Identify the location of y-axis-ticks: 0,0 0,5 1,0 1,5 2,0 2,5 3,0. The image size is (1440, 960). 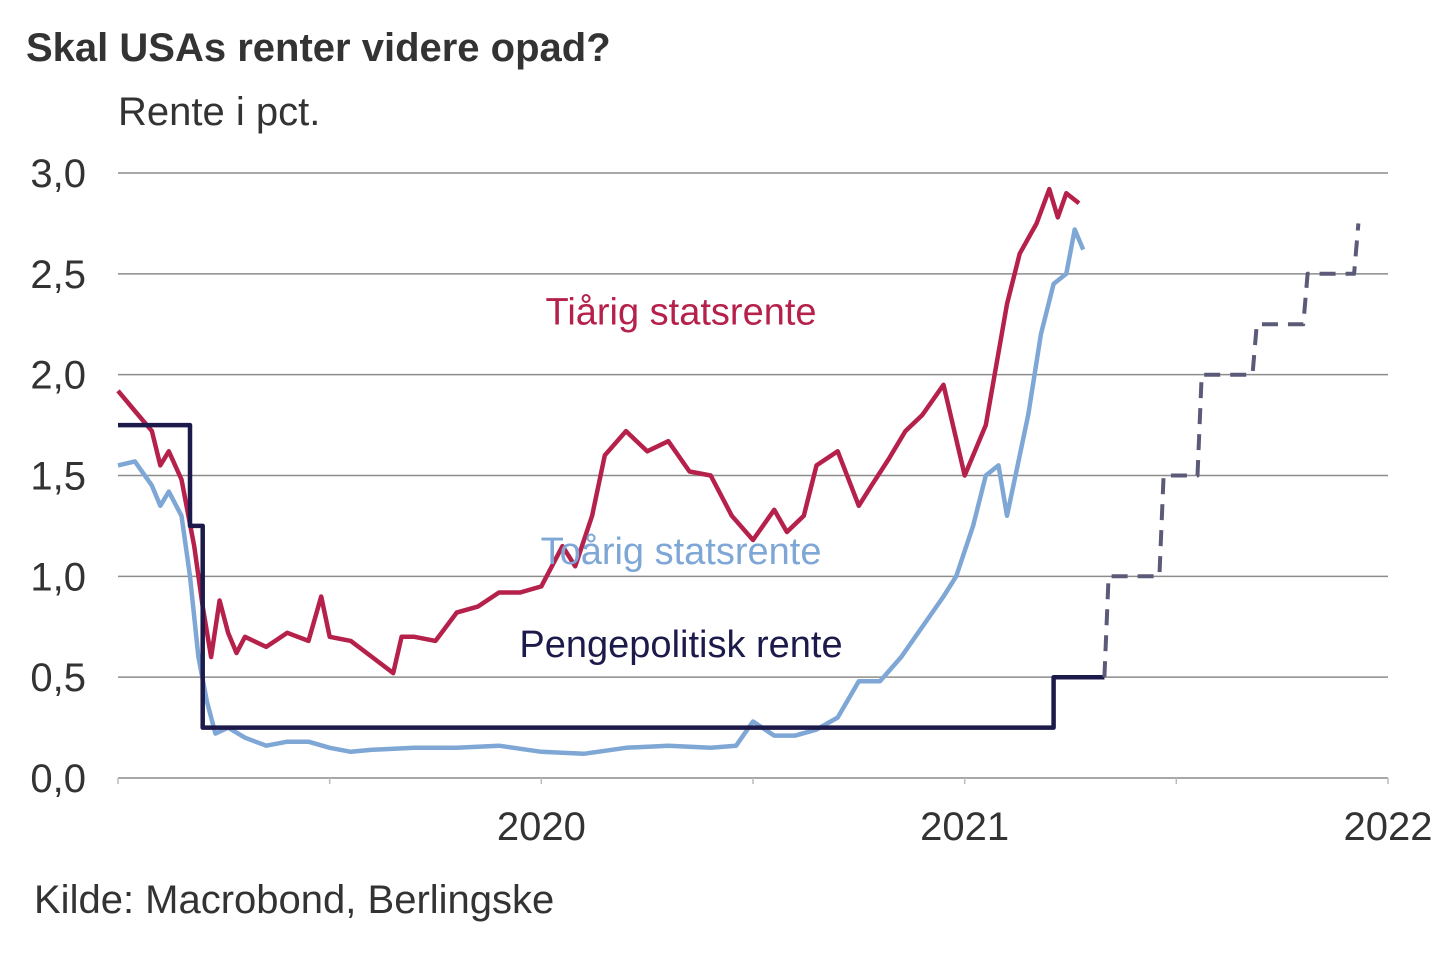
(58, 476).